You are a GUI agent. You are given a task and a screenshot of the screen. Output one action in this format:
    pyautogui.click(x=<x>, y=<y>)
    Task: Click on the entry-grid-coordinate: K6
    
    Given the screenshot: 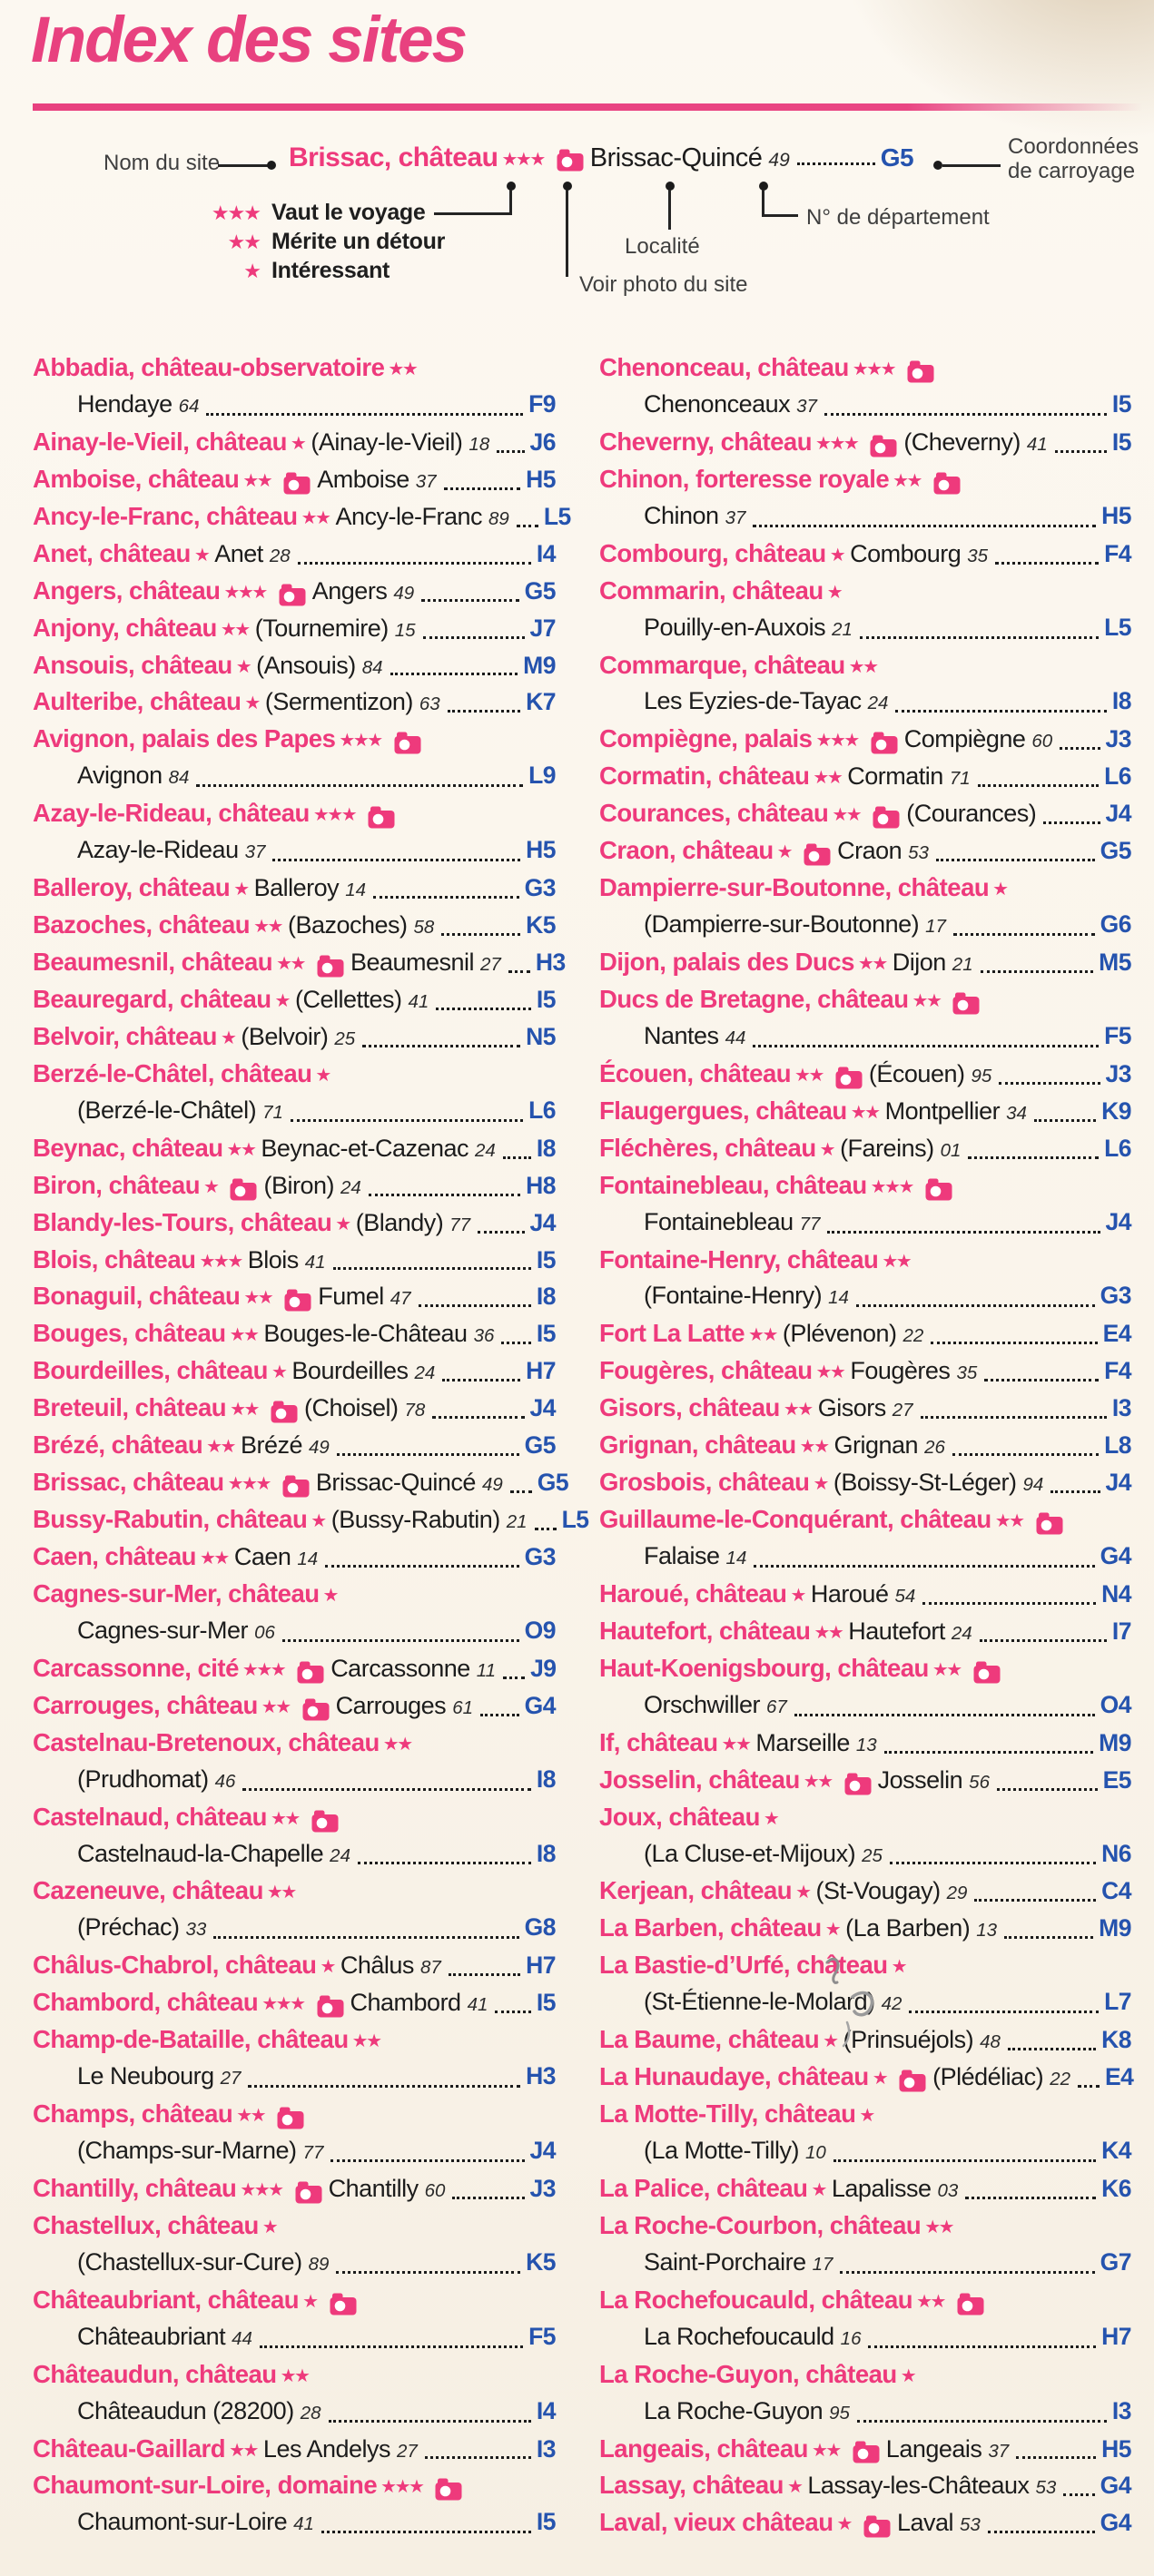 What is the action you would take?
    pyautogui.click(x=1116, y=2188)
    